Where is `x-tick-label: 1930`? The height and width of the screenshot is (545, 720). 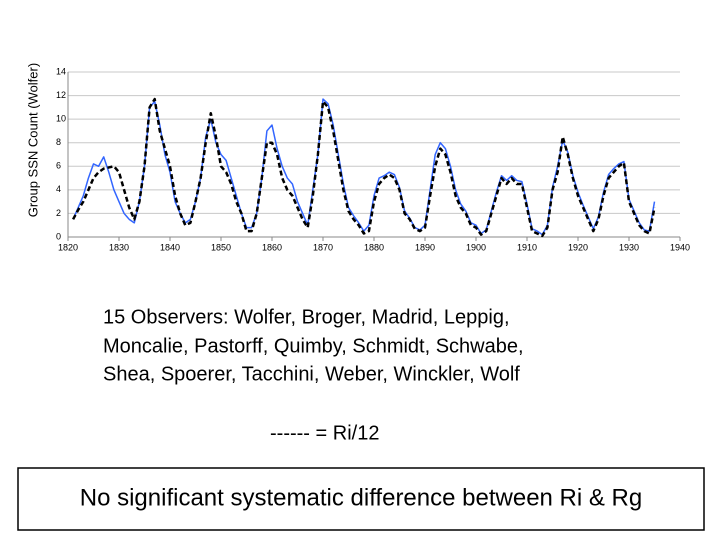 x-tick-label: 1930 is located at coordinates (629, 247).